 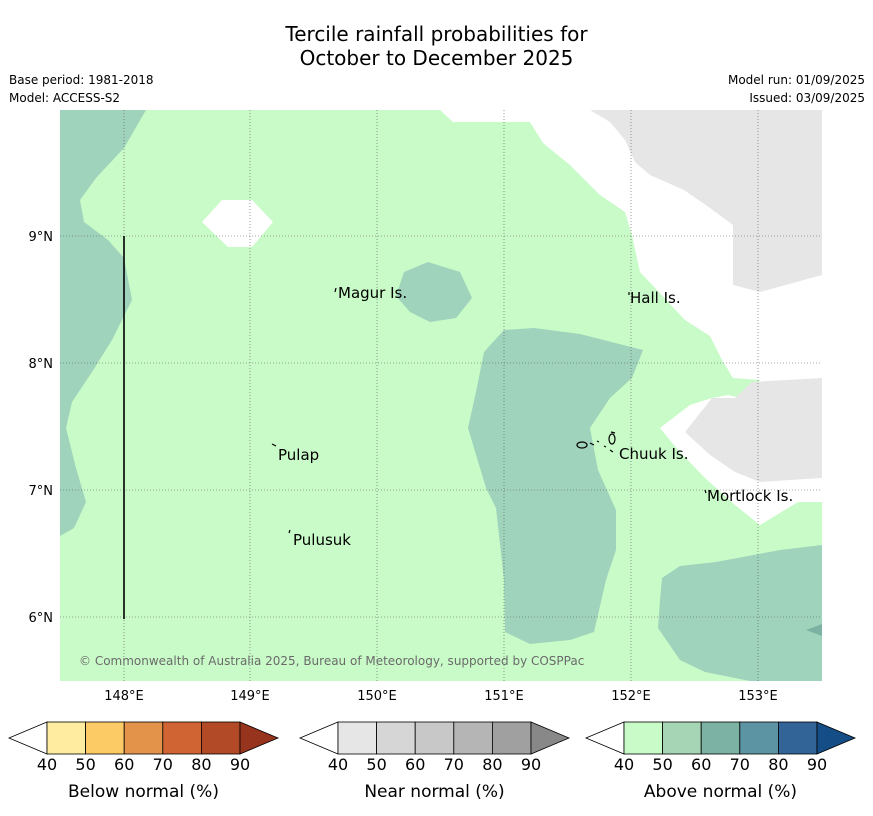 What do you see at coordinates (436, 34) in the screenshot?
I see `title-line-1: Tercile rainfall probabilities for` at bounding box center [436, 34].